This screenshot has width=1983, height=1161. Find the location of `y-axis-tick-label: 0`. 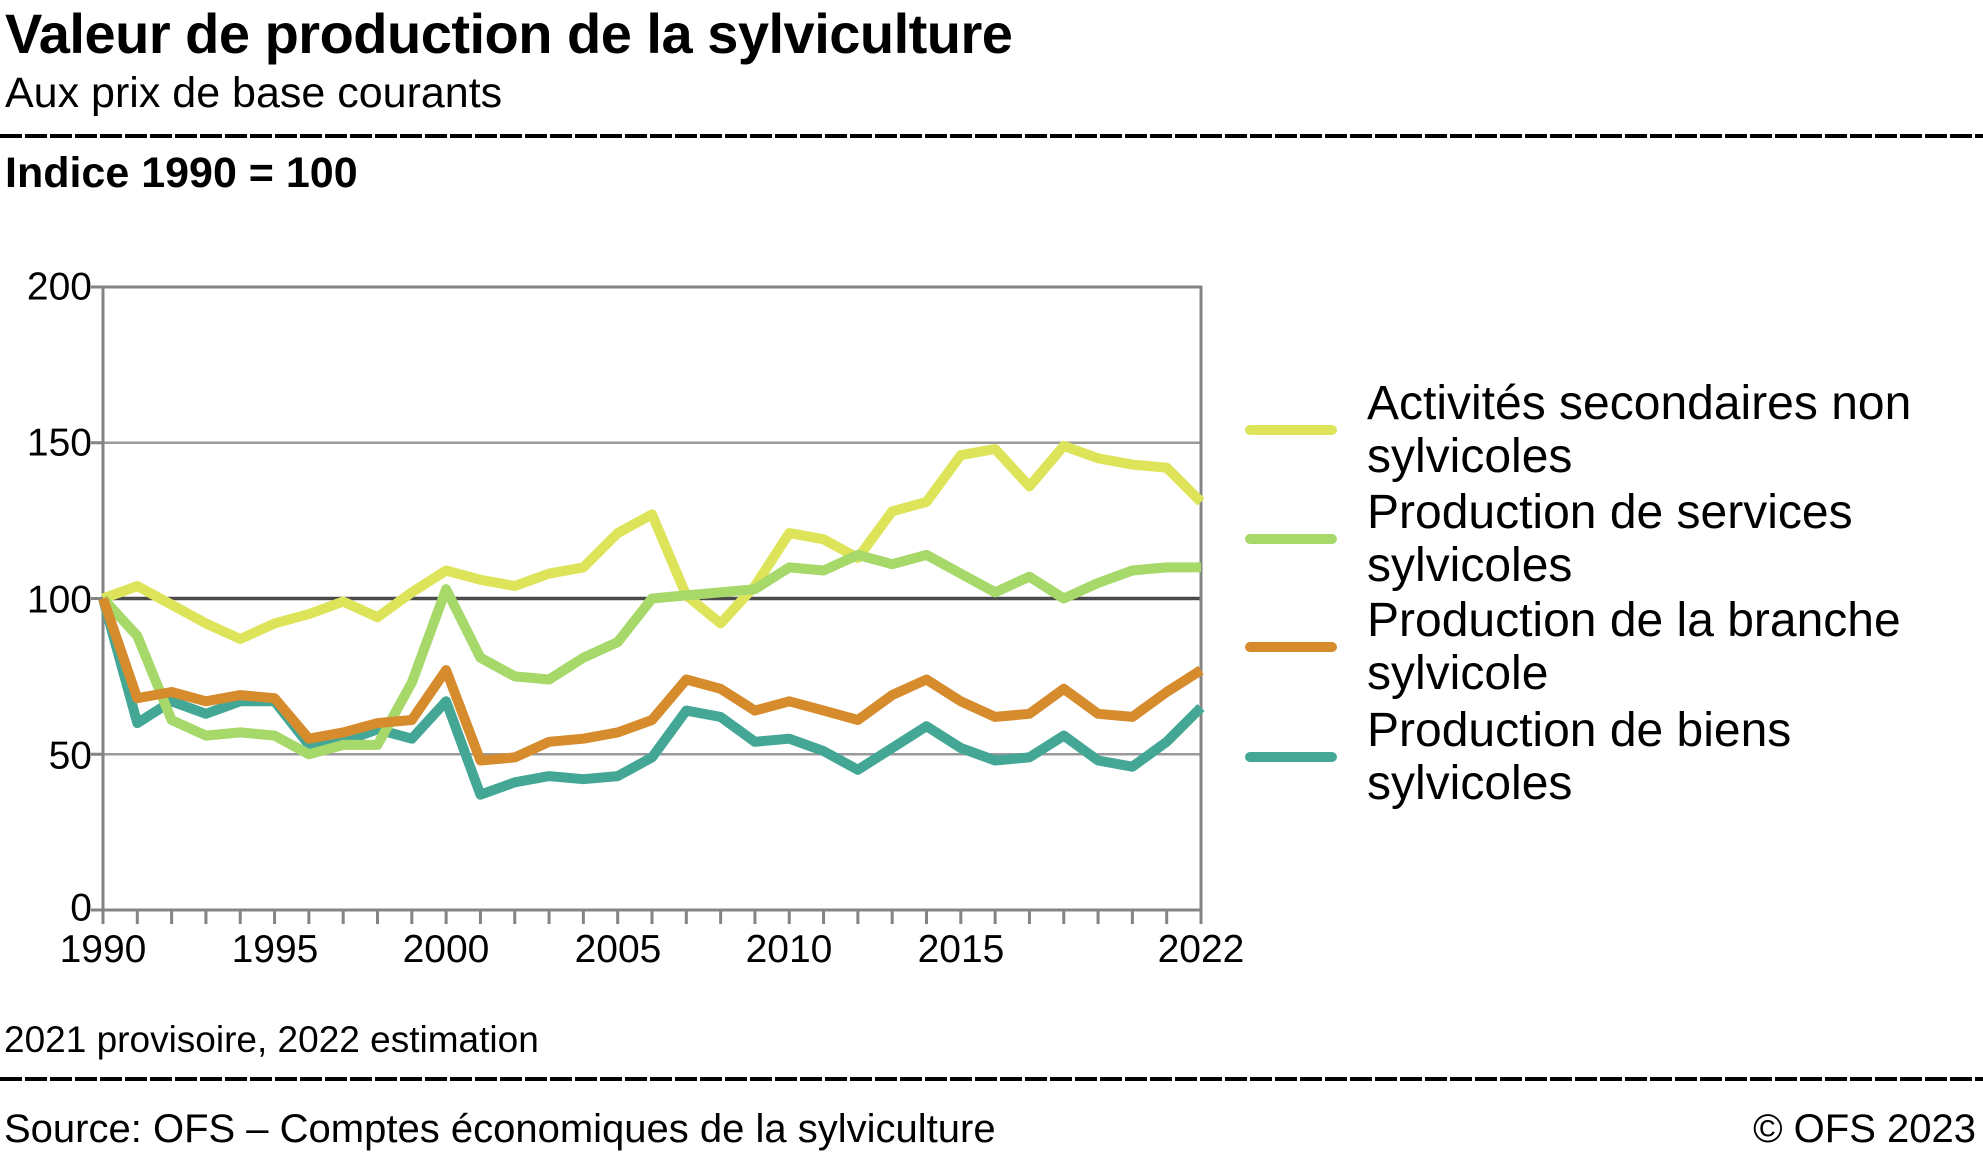

y-axis-tick-label: 0 is located at coordinates (81, 908).